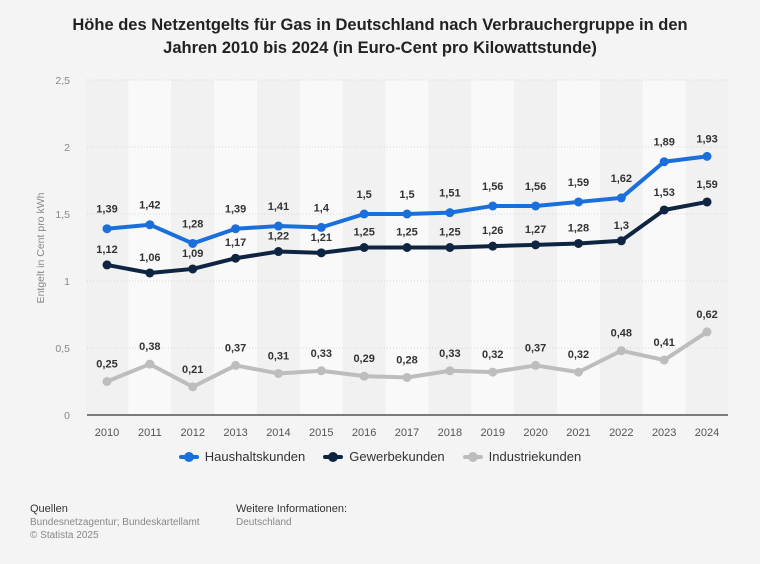 Image resolution: width=760 pixels, height=564 pixels. I want to click on data-label: 1,4, so click(322, 208).